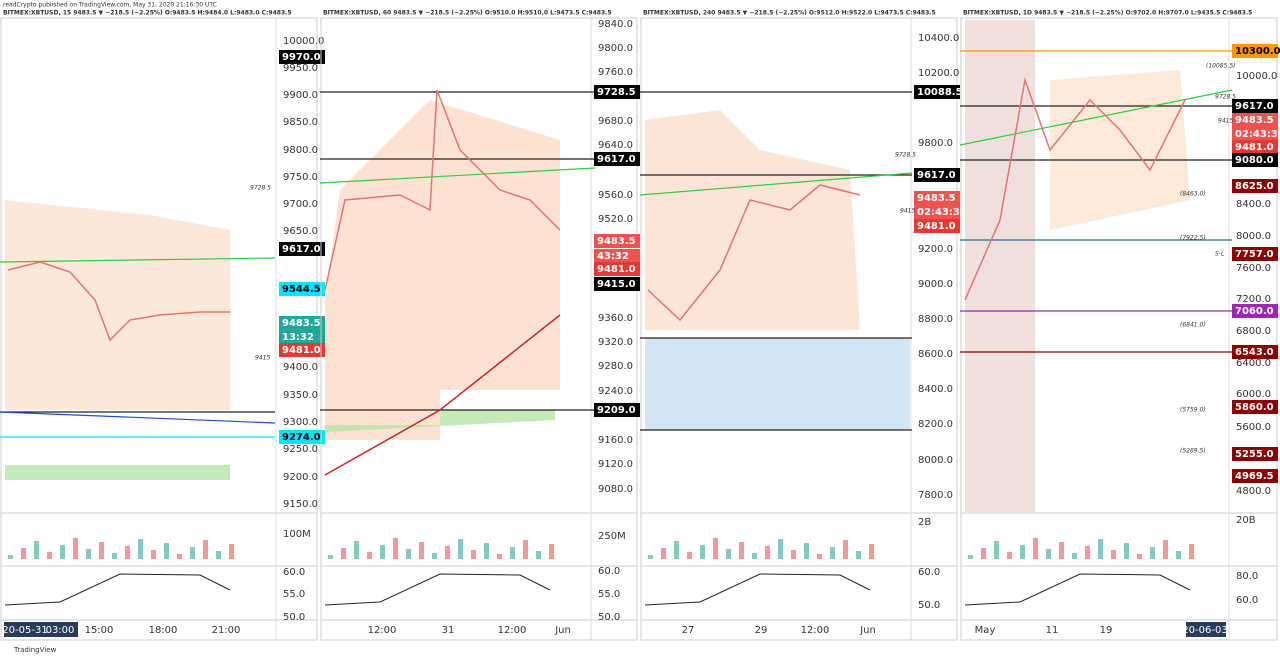 The height and width of the screenshot is (657, 1280). I want to click on price-axis-label: 9700.0, so click(300, 204).